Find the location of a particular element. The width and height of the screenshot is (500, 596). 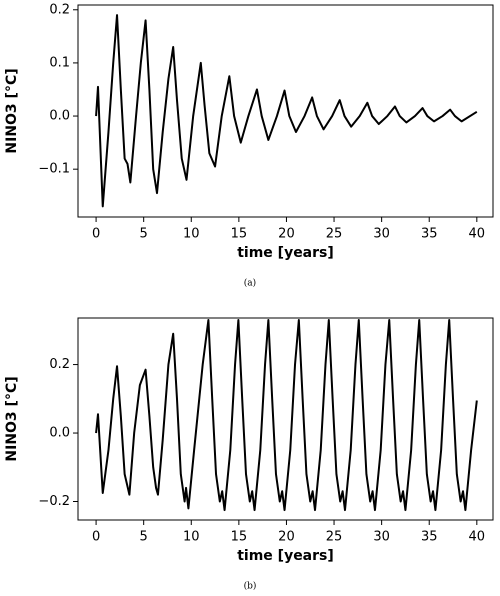

caption: (b) is located at coordinates (250, 586).